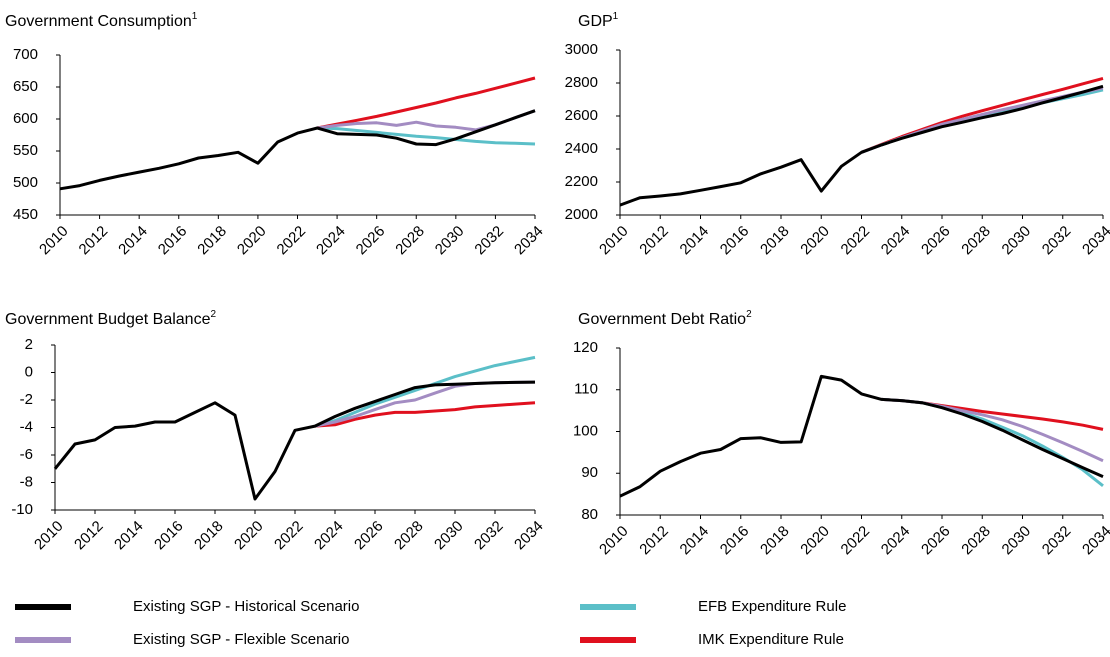 The height and width of the screenshot is (657, 1110). I want to click on y-tick-label: 2200, so click(581, 181).